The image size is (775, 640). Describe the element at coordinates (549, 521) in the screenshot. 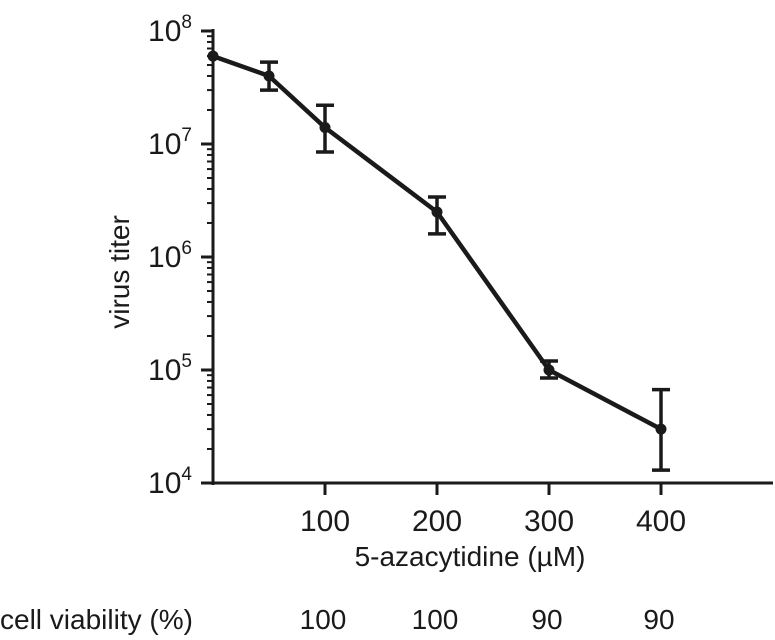

I see `x-tick-label: 300` at that location.